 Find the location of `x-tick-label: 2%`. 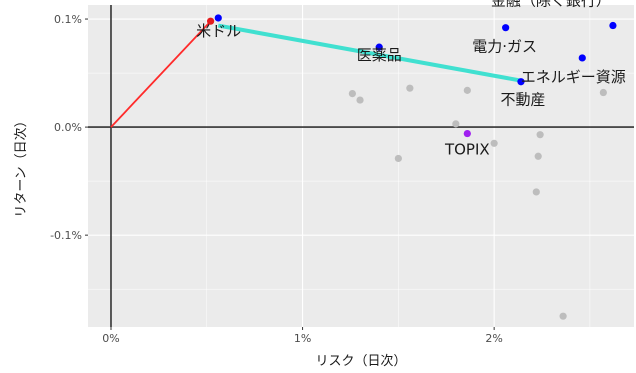

x-tick-label: 2% is located at coordinates (493, 338).